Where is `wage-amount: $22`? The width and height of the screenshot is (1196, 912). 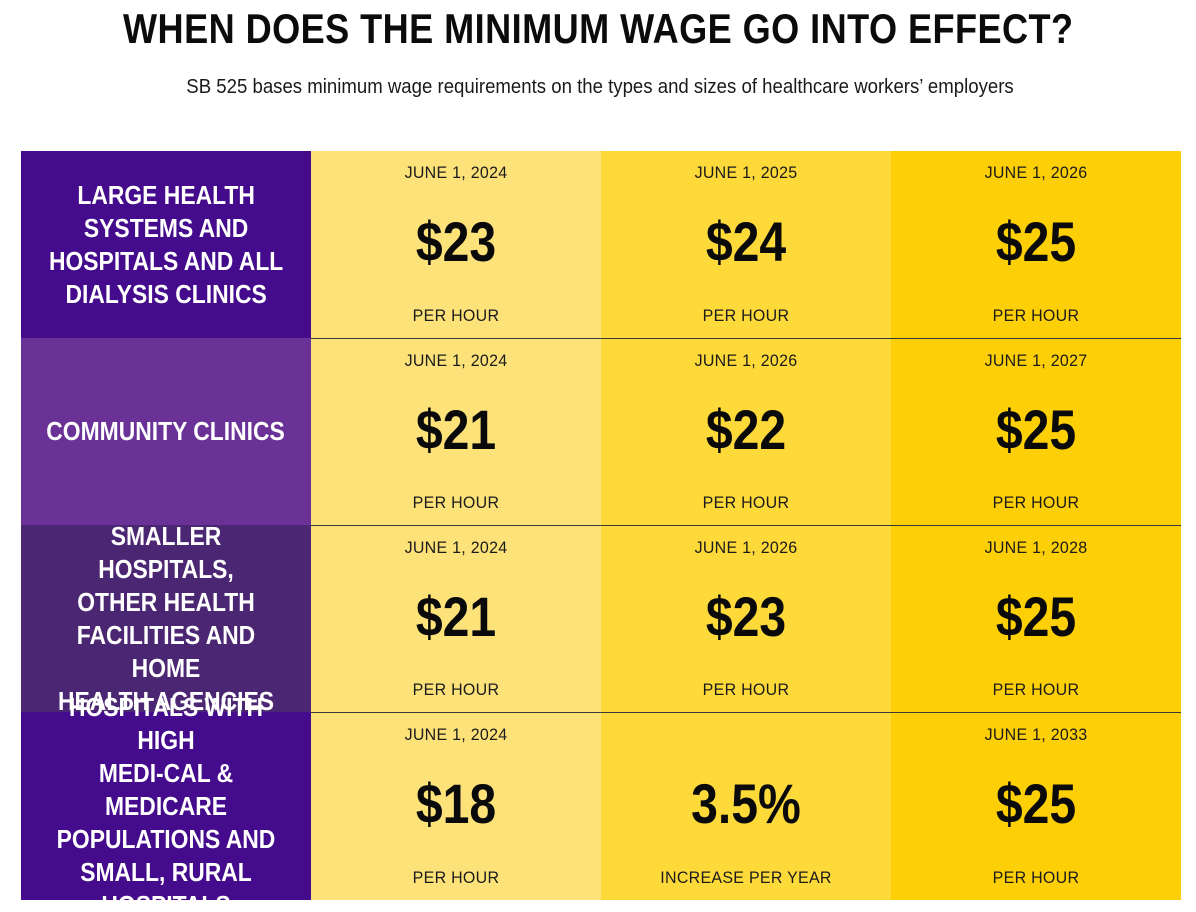
wage-amount: $22 is located at coordinates (746, 429).